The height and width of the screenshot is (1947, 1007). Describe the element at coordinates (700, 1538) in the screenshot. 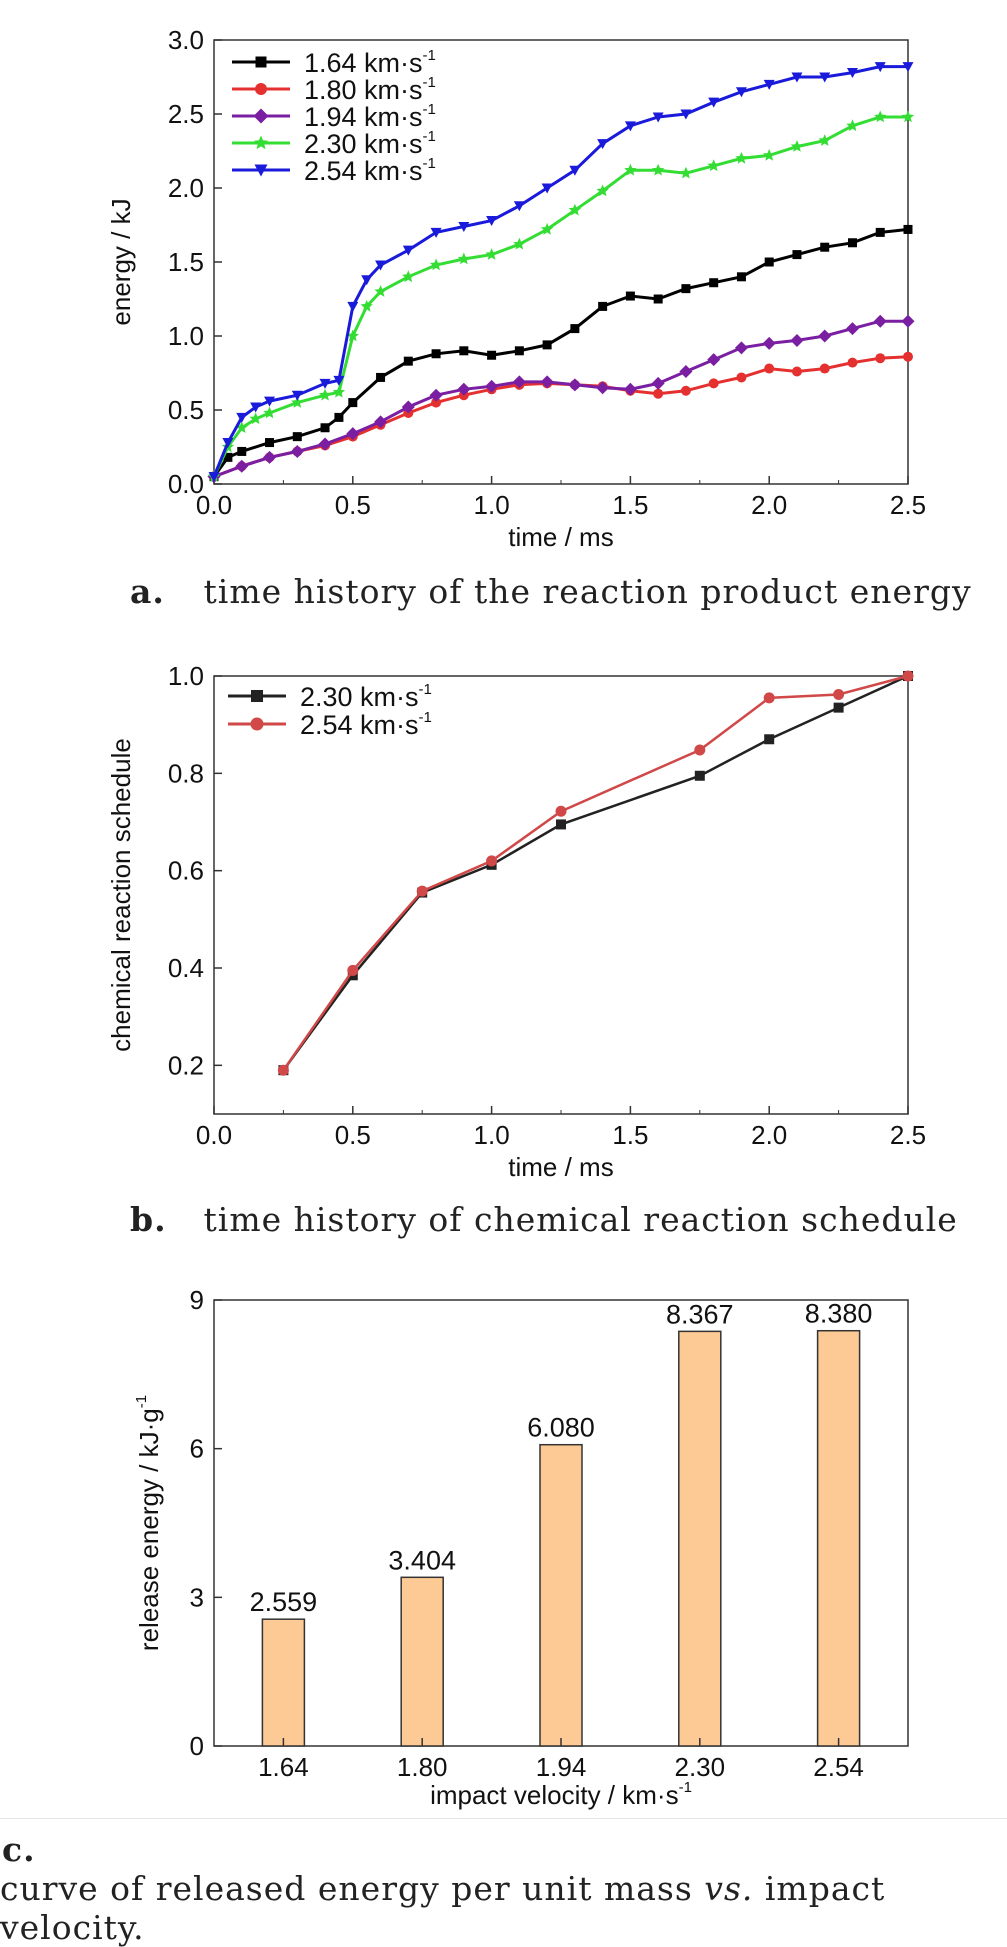

I see `bar-2.30` at that location.